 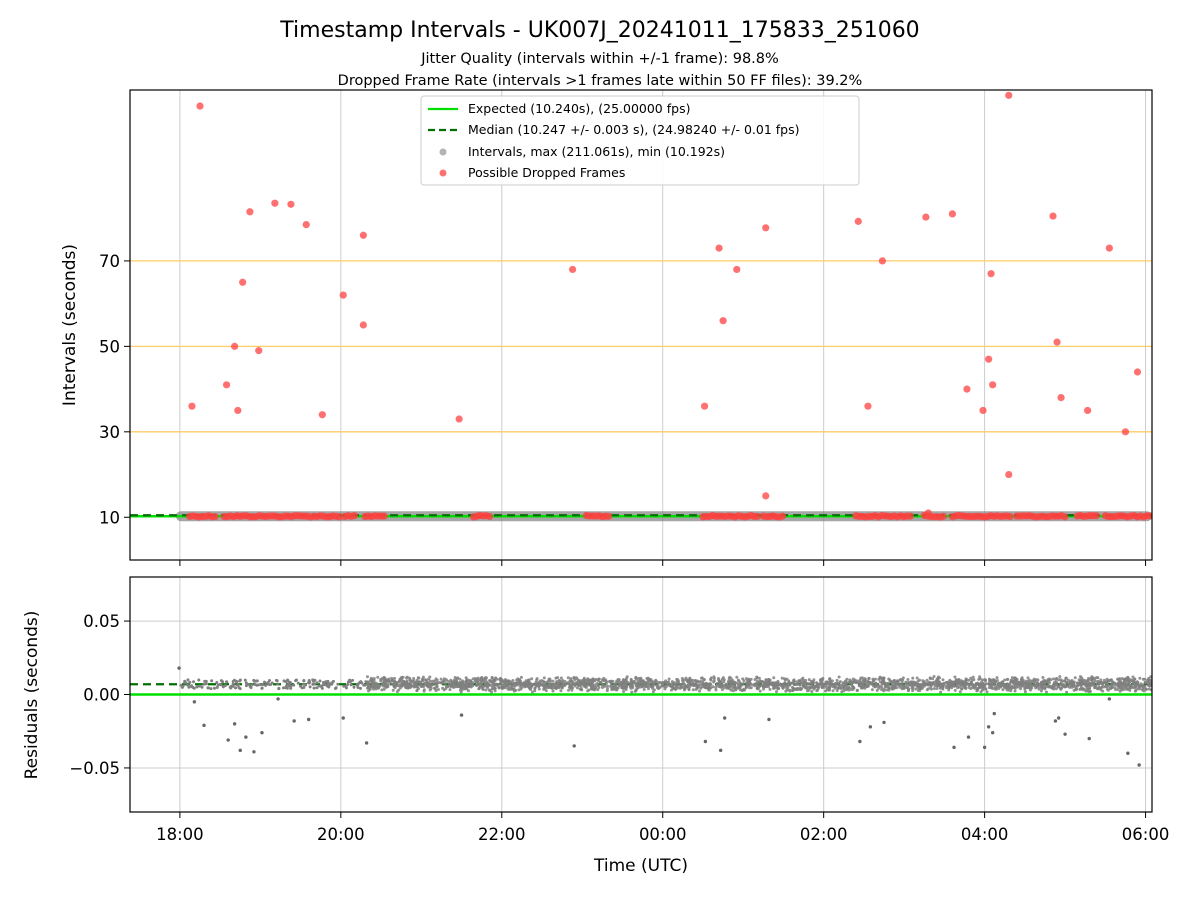 What do you see at coordinates (70, 325) in the screenshot?
I see `intervals-y-label: Intervals (seconds)` at bounding box center [70, 325].